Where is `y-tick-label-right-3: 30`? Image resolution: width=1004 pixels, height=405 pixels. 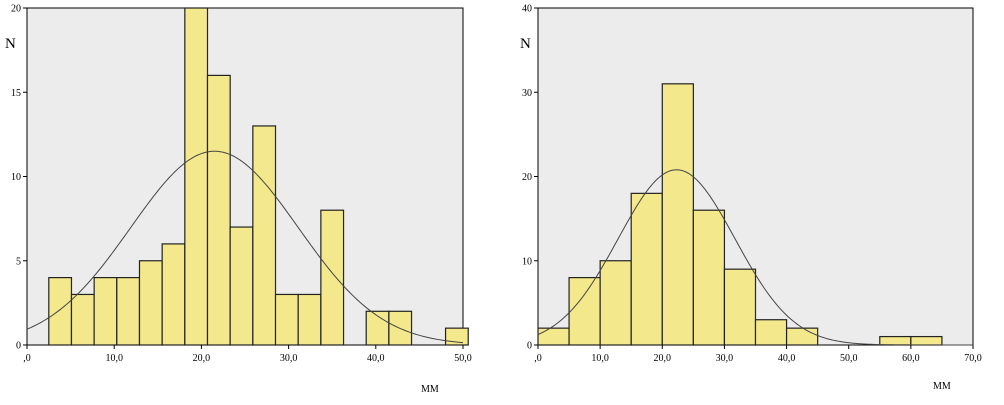 y-tick-label-right-3: 30 is located at coordinates (527, 93).